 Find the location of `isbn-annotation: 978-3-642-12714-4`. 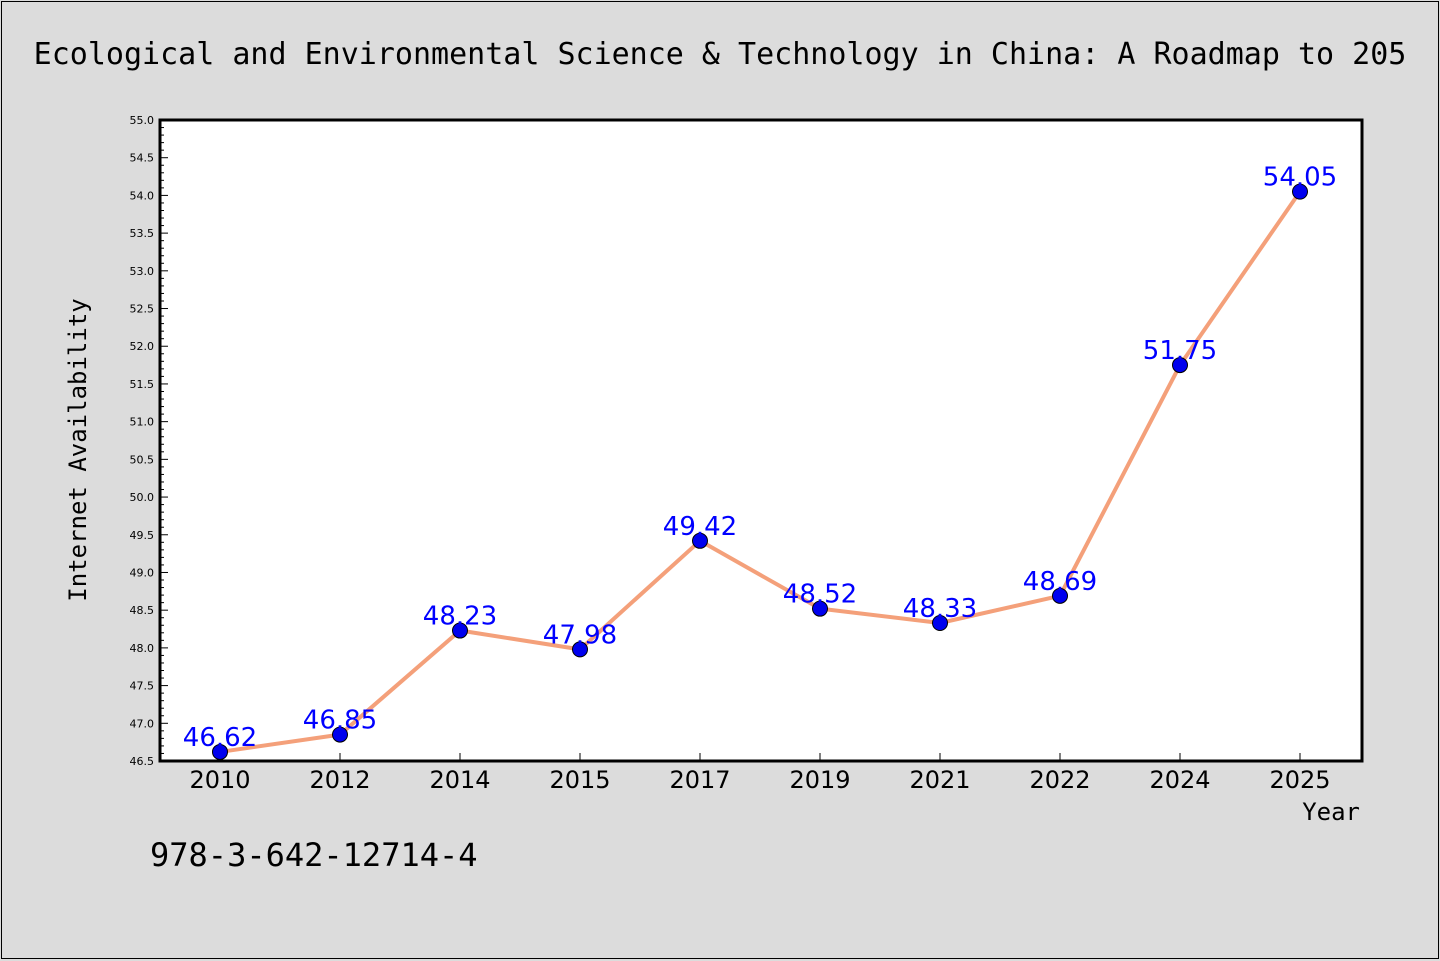

isbn-annotation: 978-3-642-12714-4 is located at coordinates (314, 855).